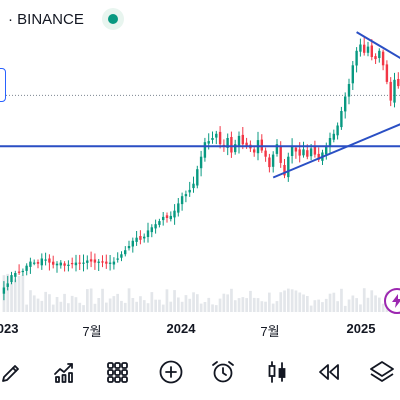  I want to click on rewind-icon, so click(329, 372).